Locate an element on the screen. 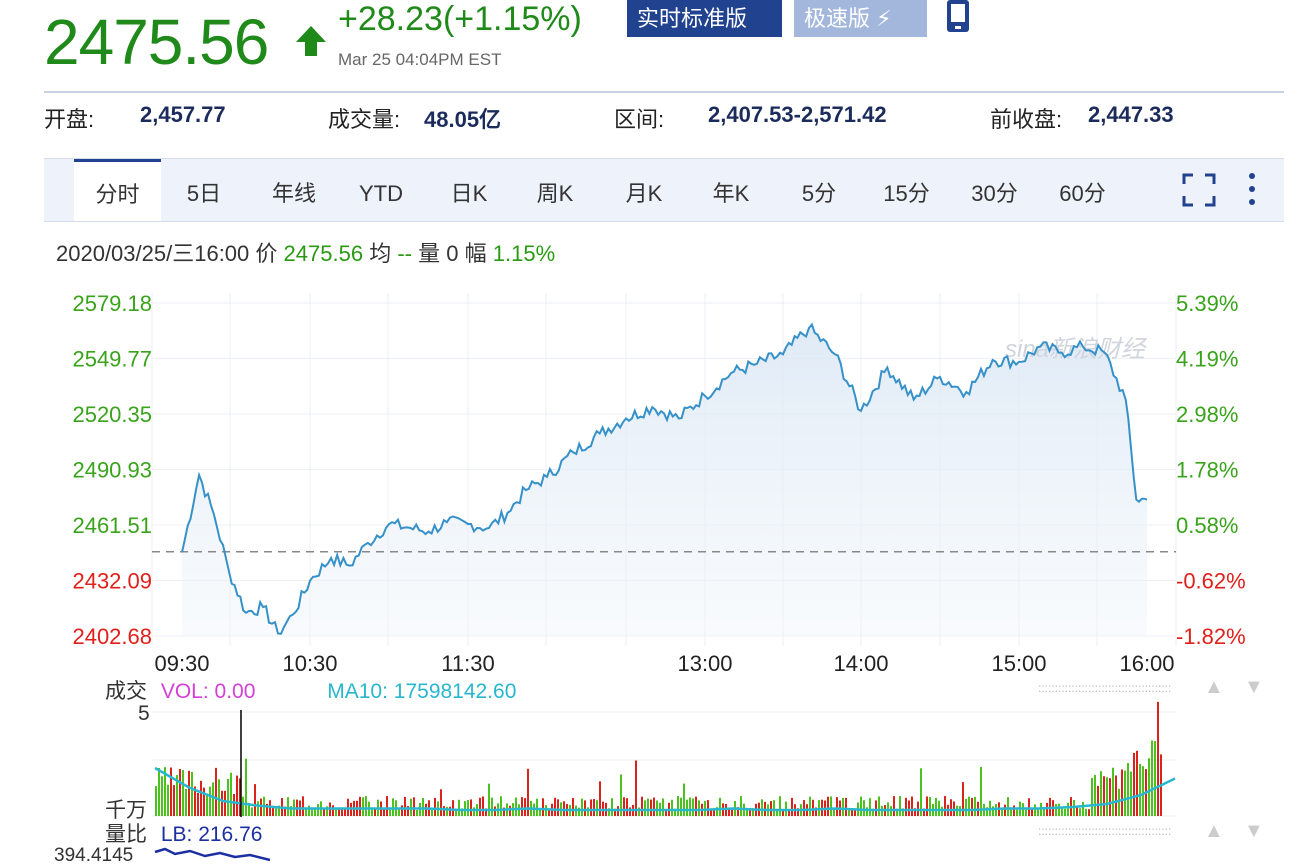 The width and height of the screenshot is (1316, 867). volume-ma10-line is located at coordinates (665, 789).